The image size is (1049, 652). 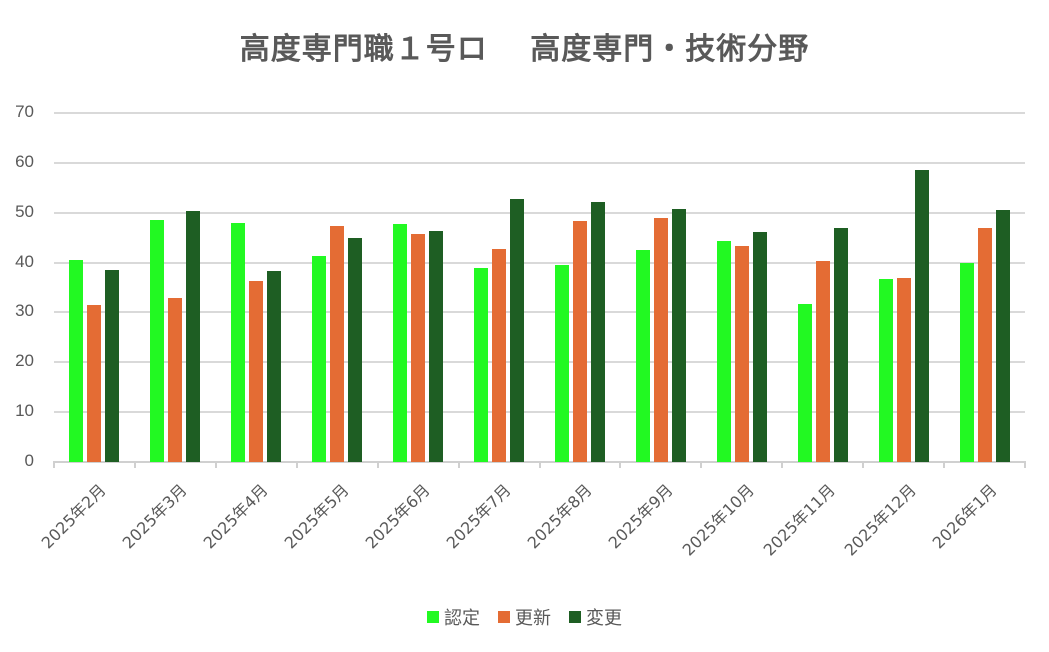 I want to click on x-tick-label: 2025年8月, so click(x=559, y=516).